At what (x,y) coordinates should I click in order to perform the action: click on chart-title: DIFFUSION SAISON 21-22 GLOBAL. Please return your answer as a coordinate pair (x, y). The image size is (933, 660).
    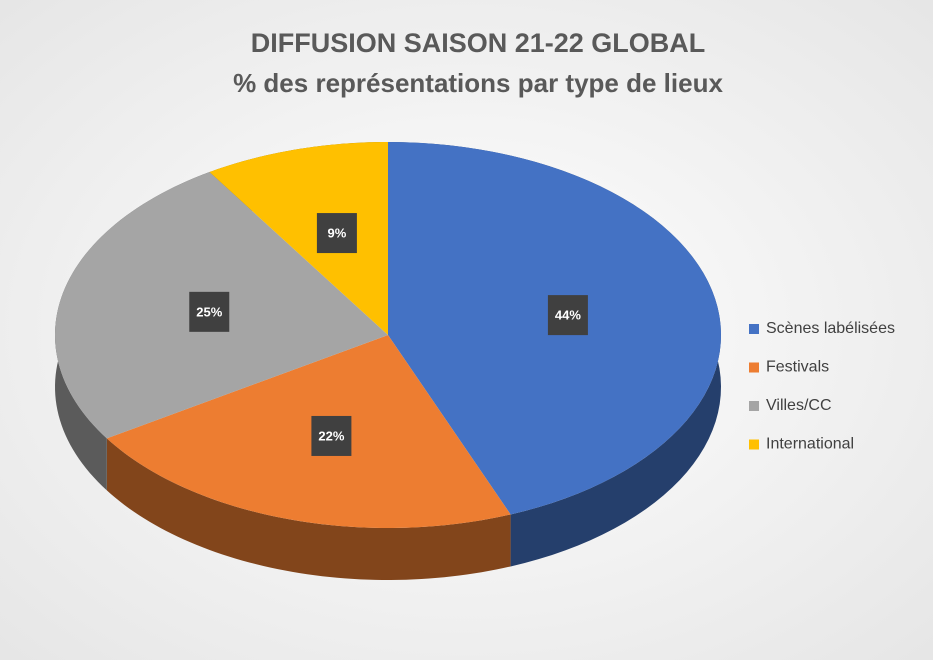
    Looking at the image, I should click on (478, 43).